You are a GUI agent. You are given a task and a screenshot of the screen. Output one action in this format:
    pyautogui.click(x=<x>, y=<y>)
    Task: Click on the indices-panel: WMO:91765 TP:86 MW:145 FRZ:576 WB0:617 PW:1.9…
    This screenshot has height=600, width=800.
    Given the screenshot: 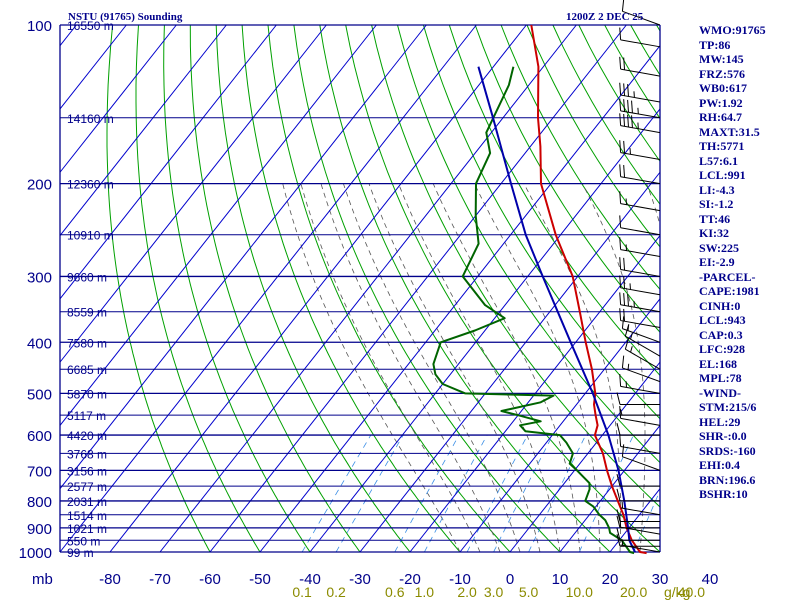 What is the action you would take?
    pyautogui.click(x=749, y=262)
    